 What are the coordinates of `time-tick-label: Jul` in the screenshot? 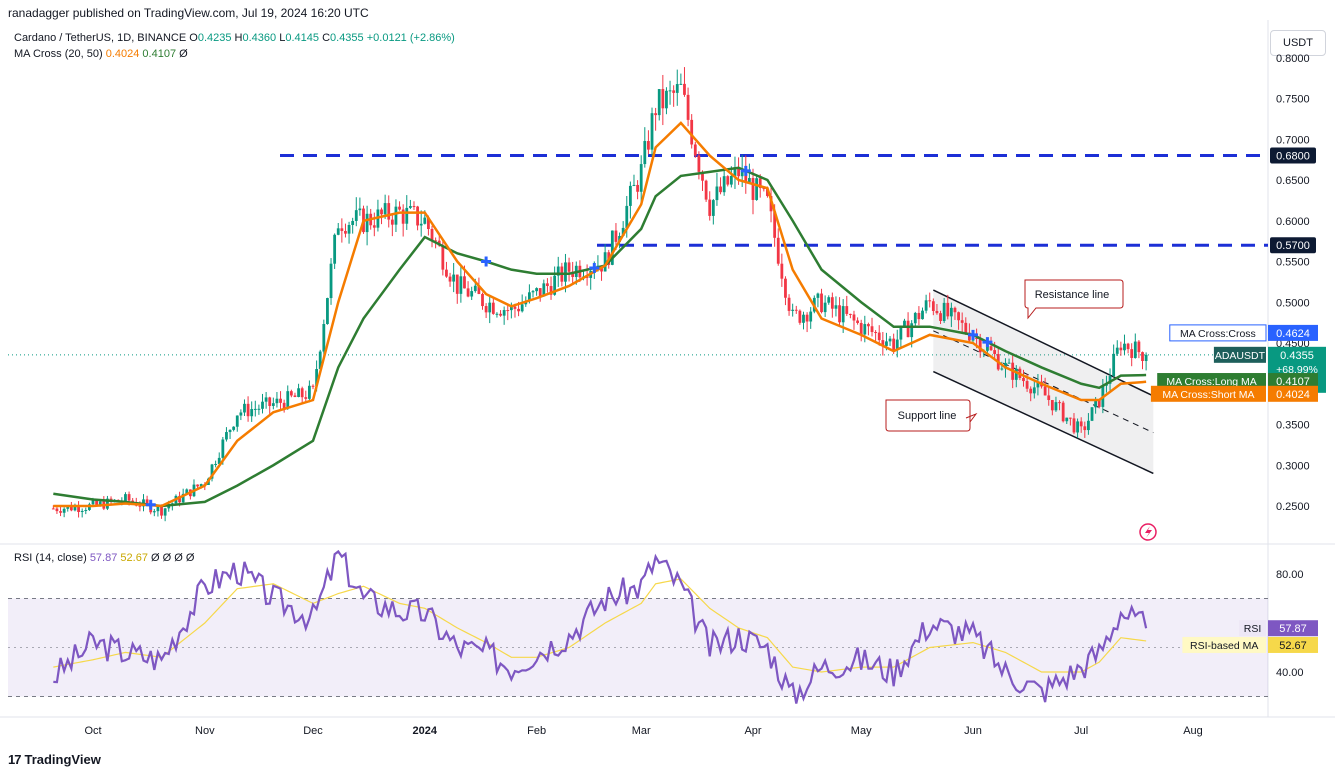 It's located at (1081, 731).